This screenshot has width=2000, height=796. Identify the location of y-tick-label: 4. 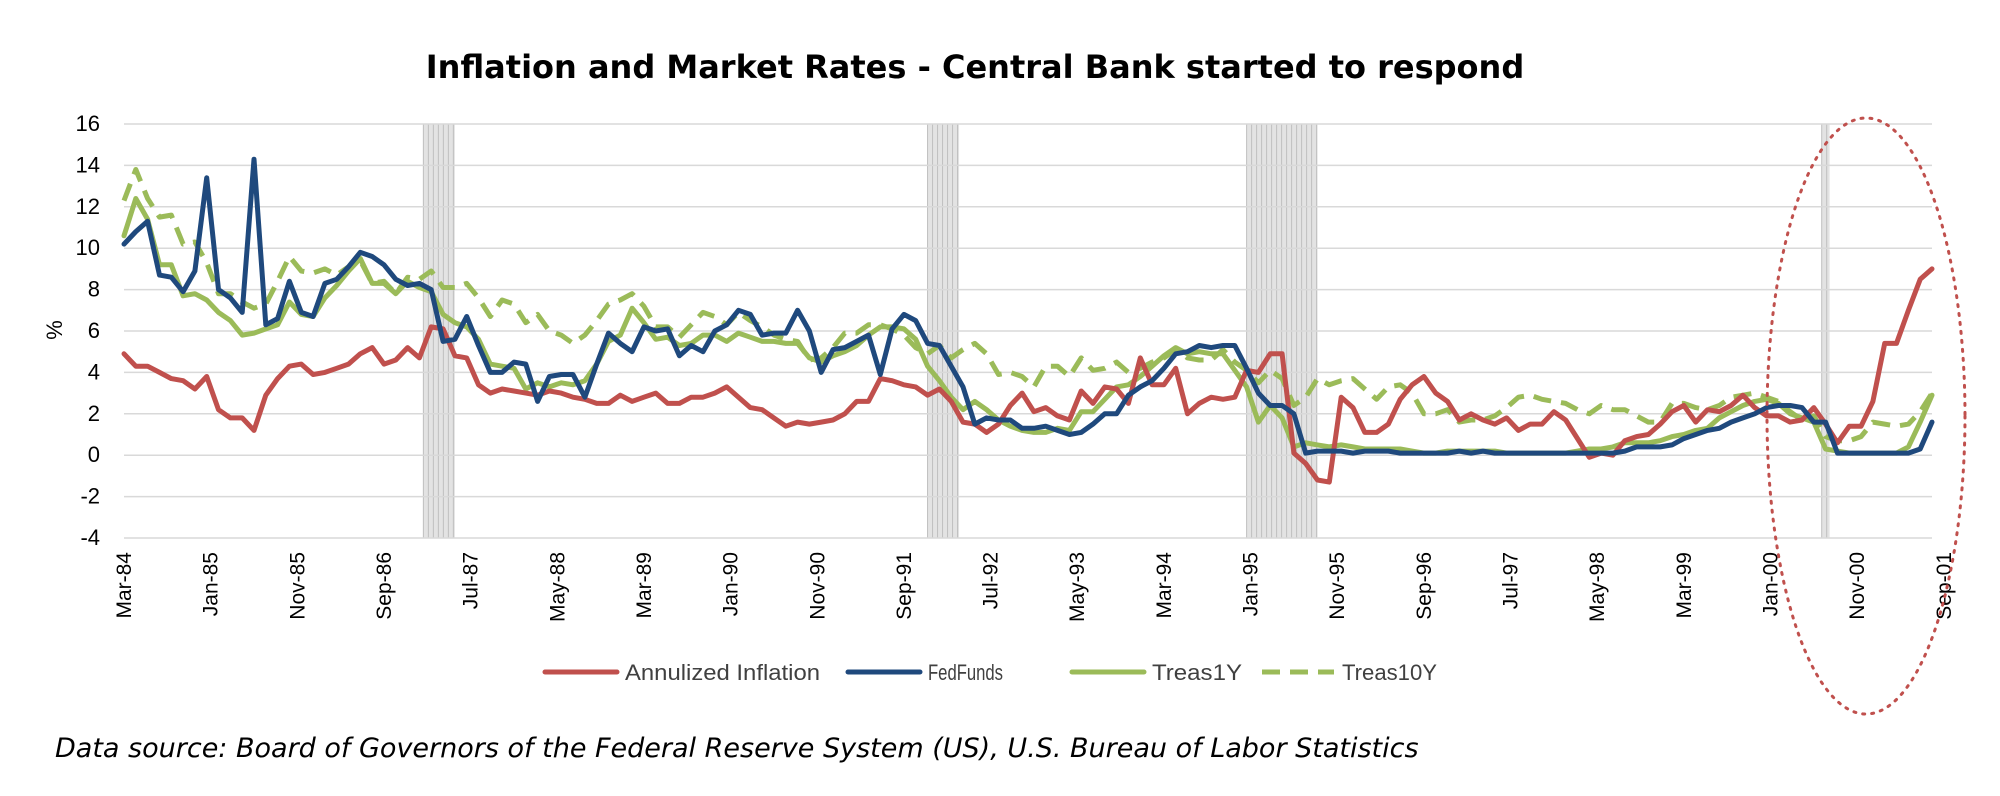
(94, 371).